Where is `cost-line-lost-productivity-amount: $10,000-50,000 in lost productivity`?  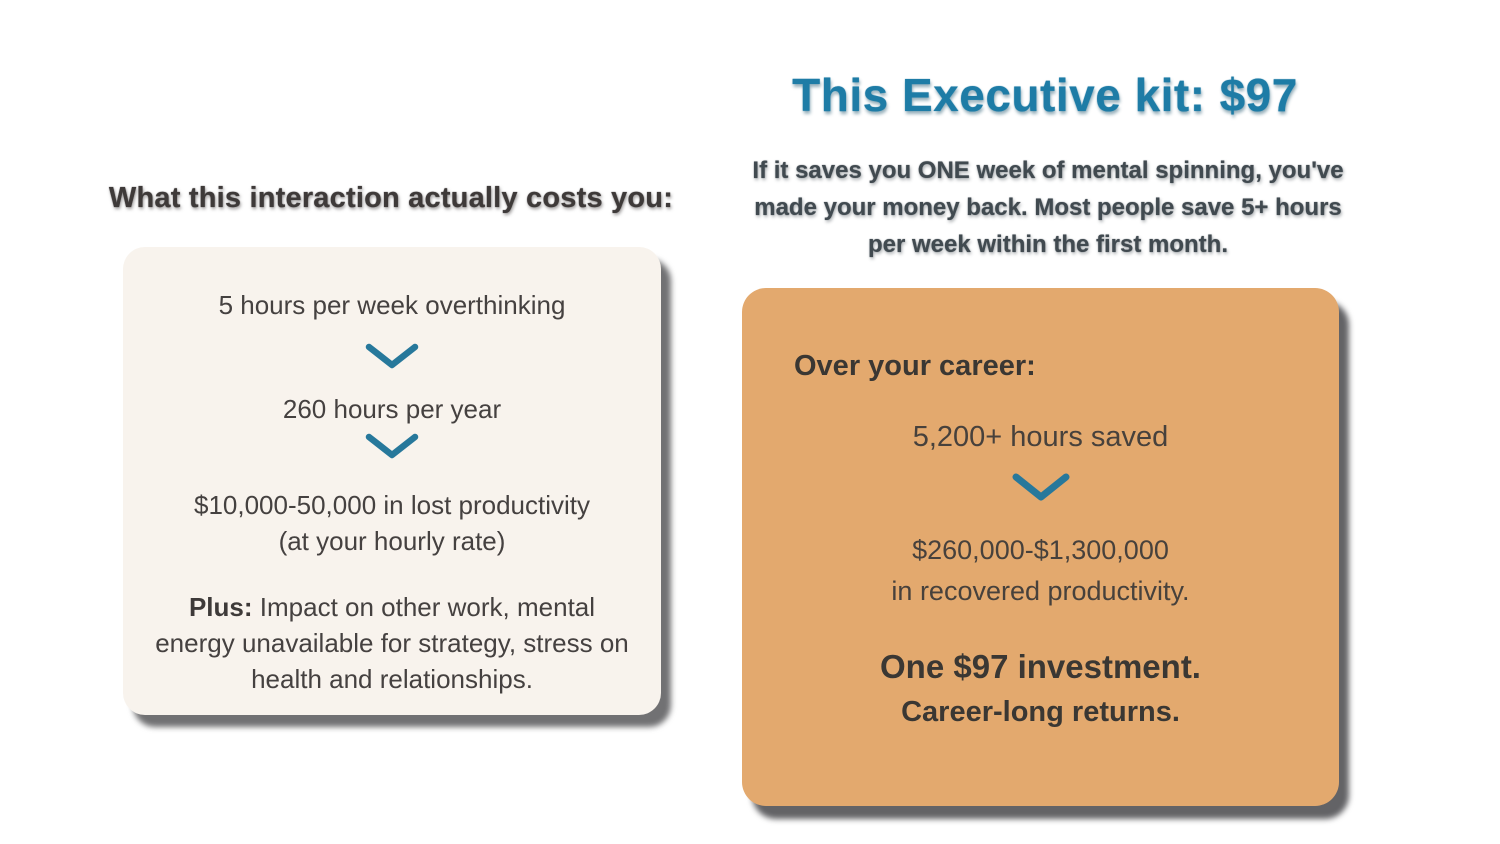 cost-line-lost-productivity-amount: $10,000-50,000 in lost productivity is located at coordinates (392, 505).